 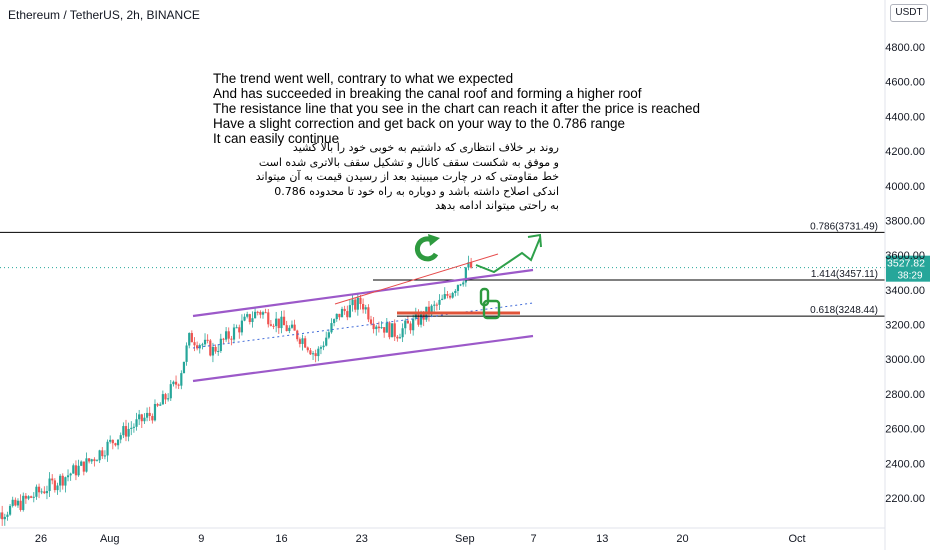 What do you see at coordinates (508, 255) in the screenshot?
I see `forecast-path` at bounding box center [508, 255].